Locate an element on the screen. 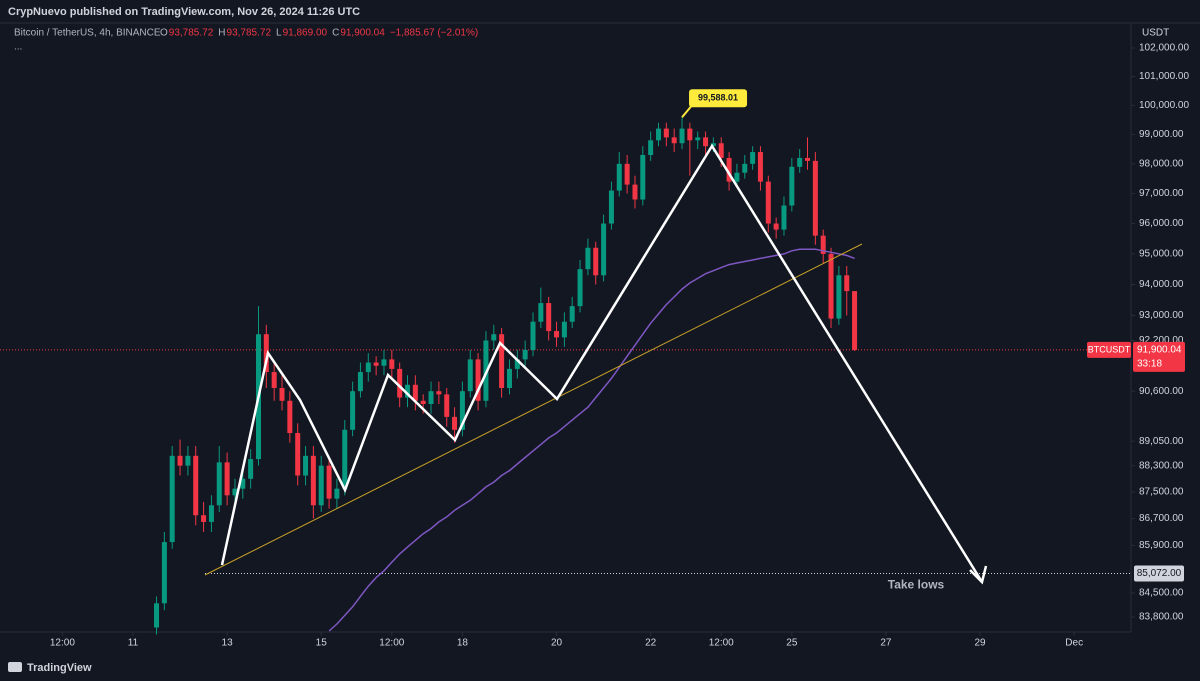  y-tick-label: 85,900.00 is located at coordinates (1161, 545).